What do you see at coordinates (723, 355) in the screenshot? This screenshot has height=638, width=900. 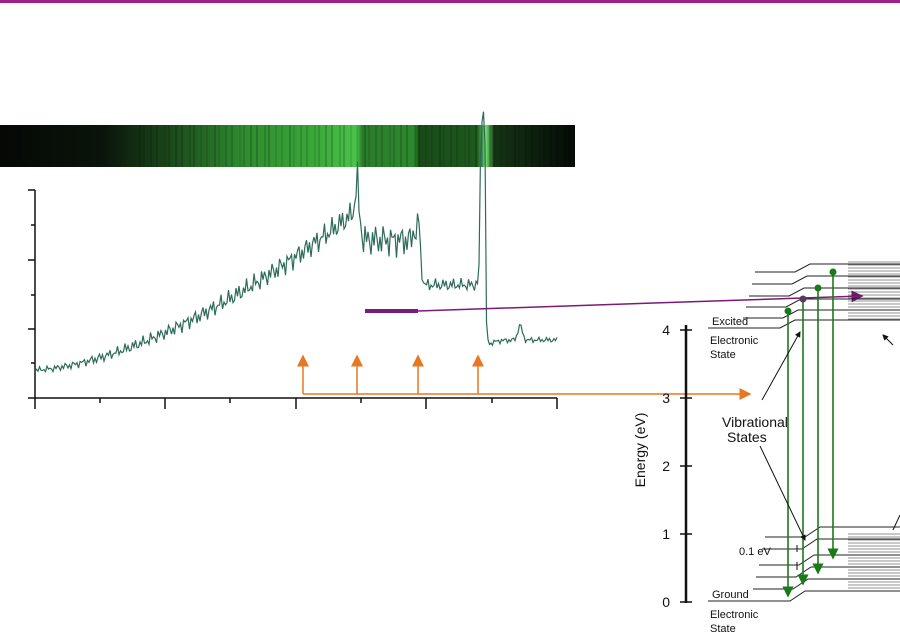 I see `excited-label: State` at bounding box center [723, 355].